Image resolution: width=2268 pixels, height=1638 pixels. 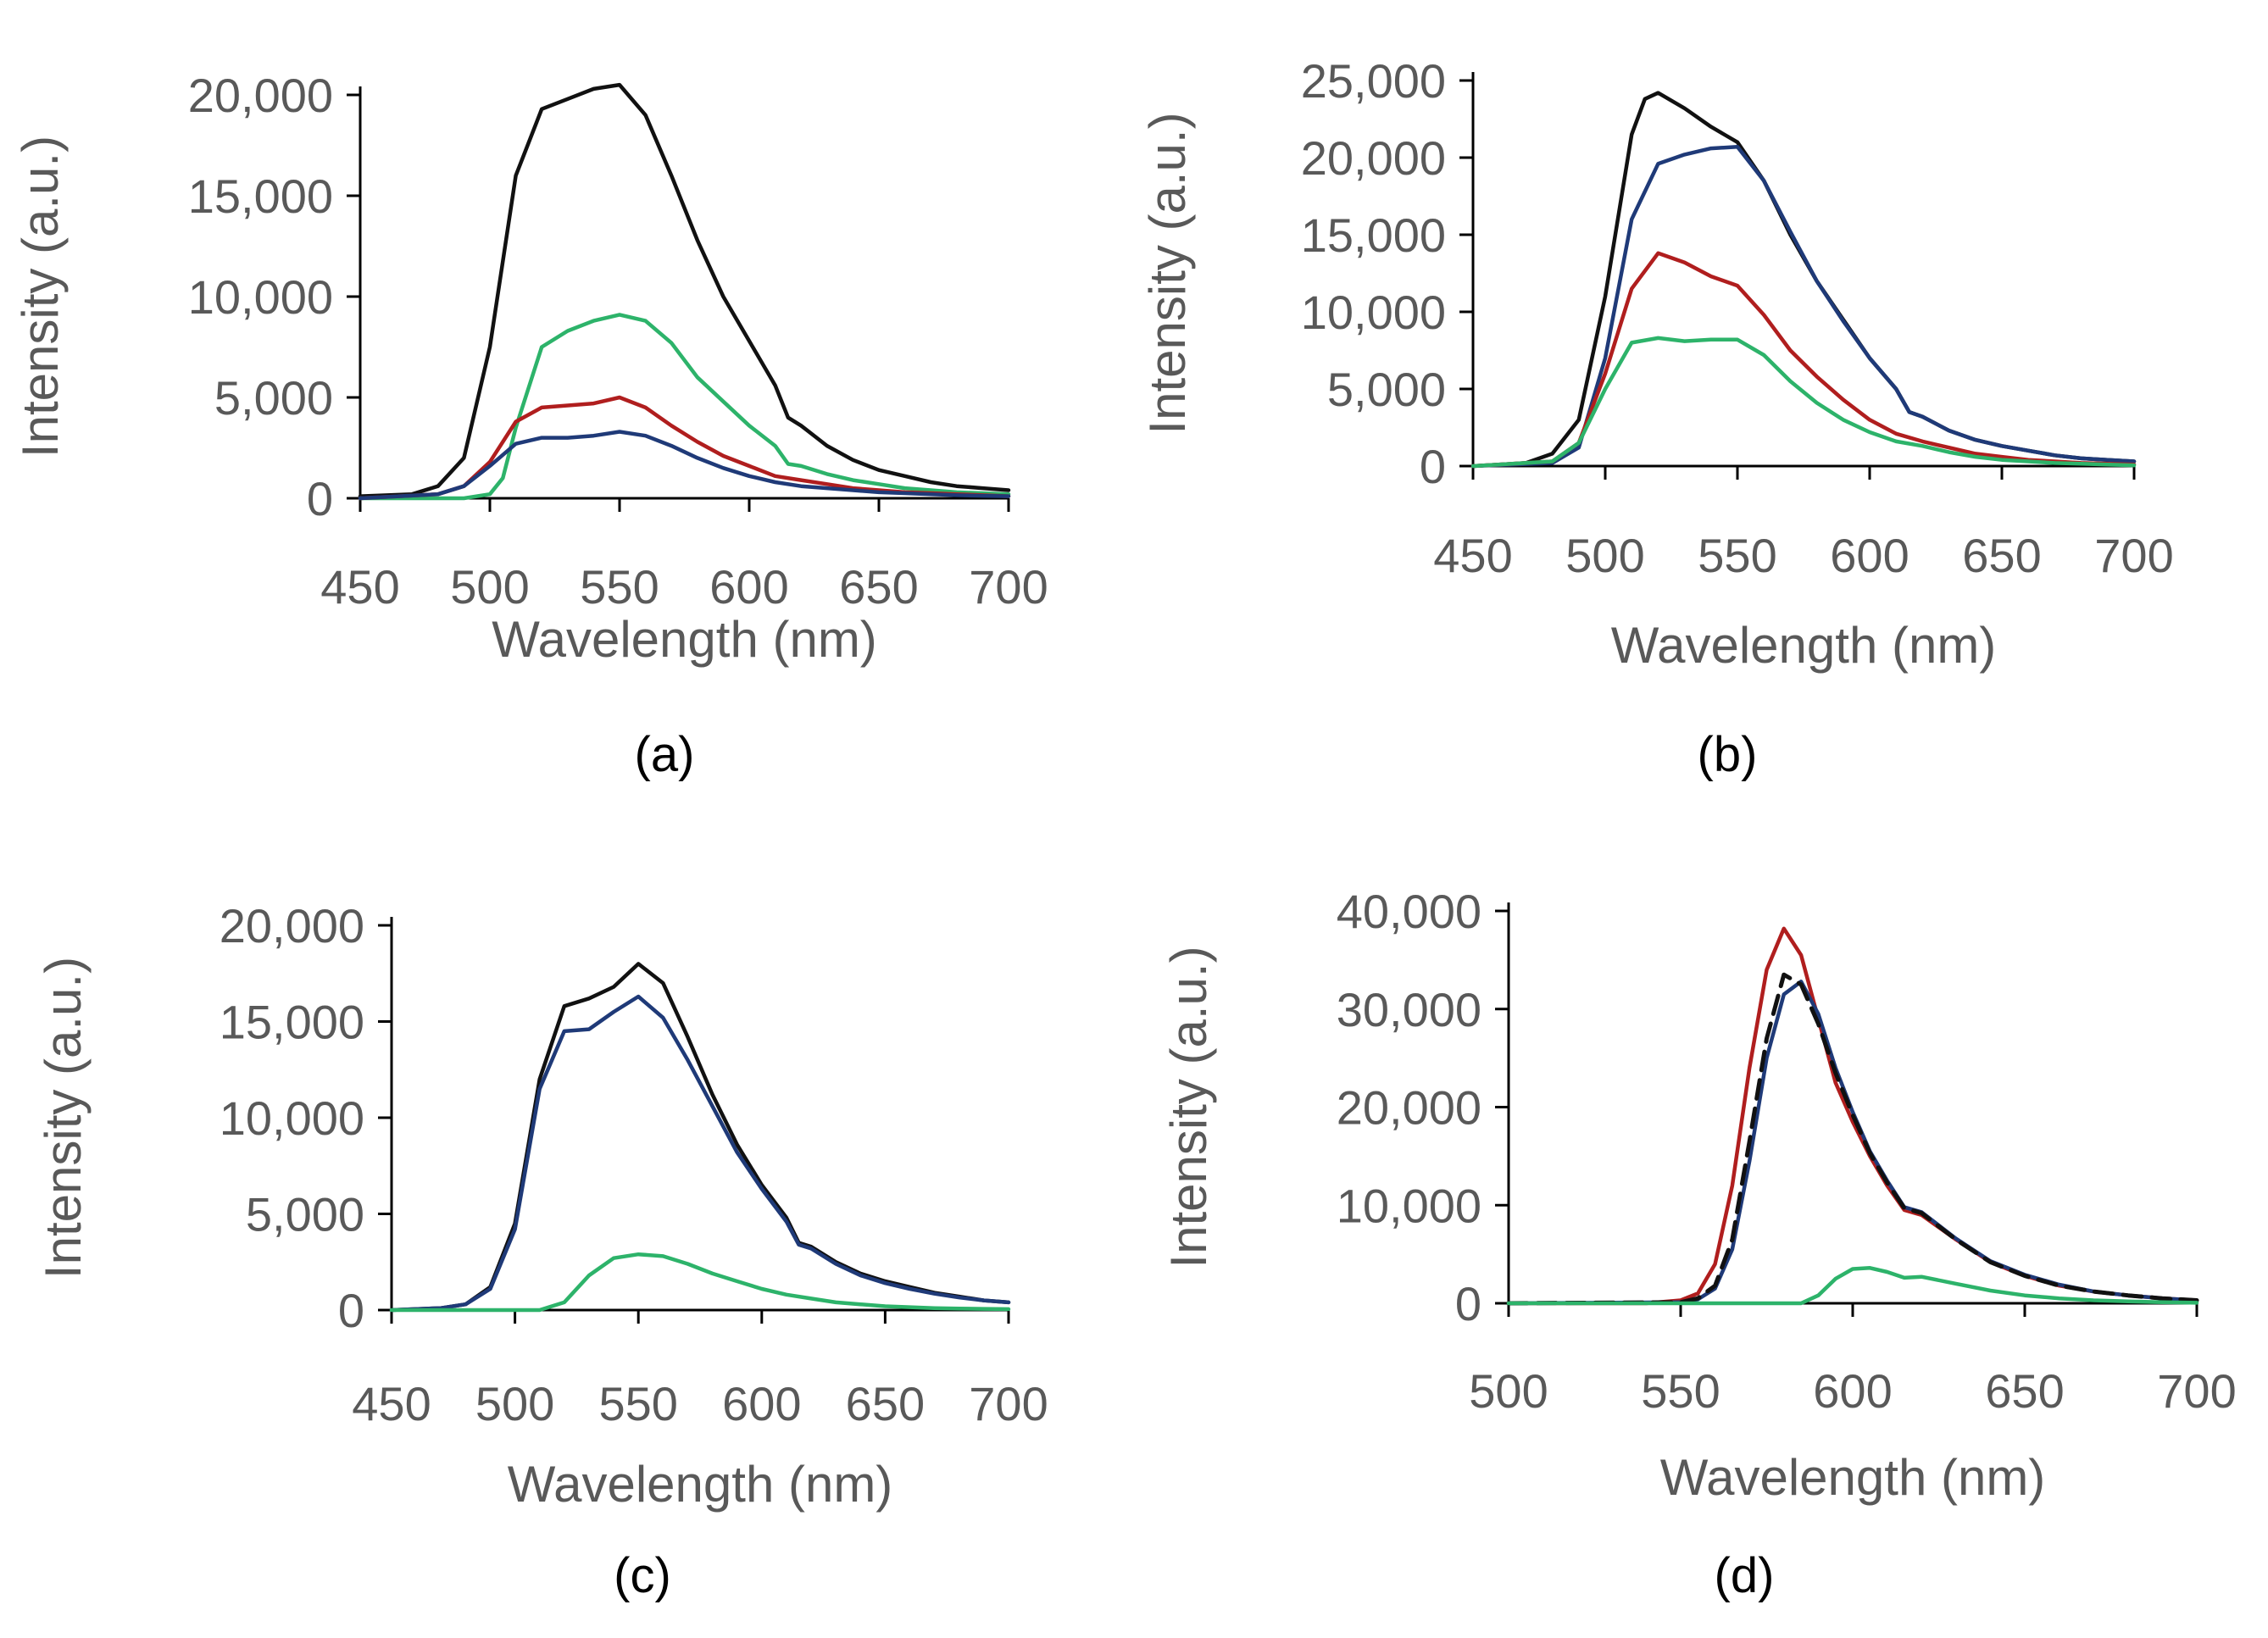 What do you see at coordinates (515, 1403) in the screenshot?
I see `chart-c-x-tick-label: 500` at bounding box center [515, 1403].